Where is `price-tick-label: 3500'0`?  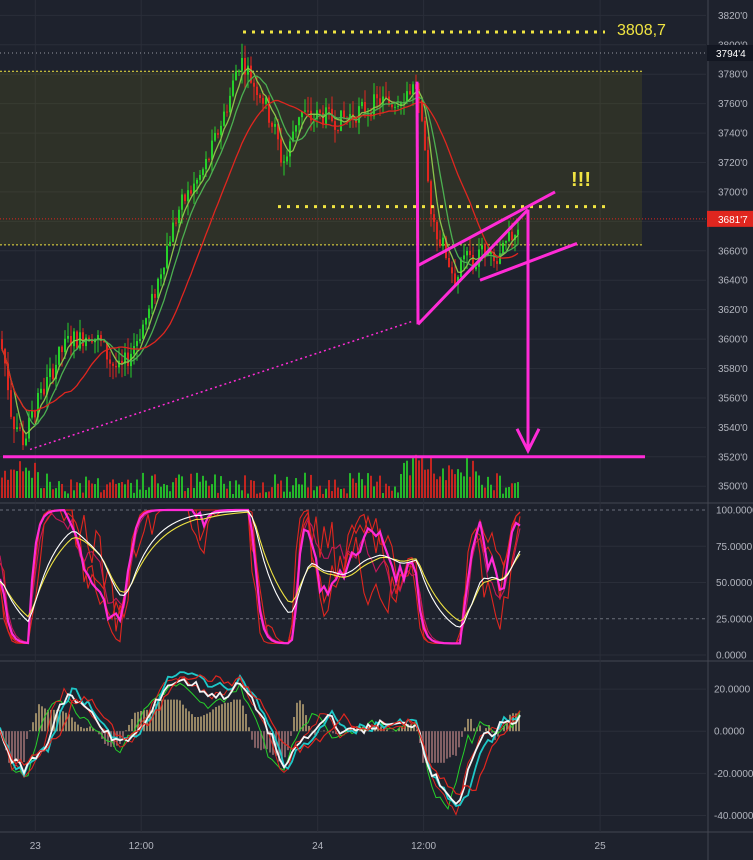 price-tick-label: 3500'0 is located at coordinates (733, 487).